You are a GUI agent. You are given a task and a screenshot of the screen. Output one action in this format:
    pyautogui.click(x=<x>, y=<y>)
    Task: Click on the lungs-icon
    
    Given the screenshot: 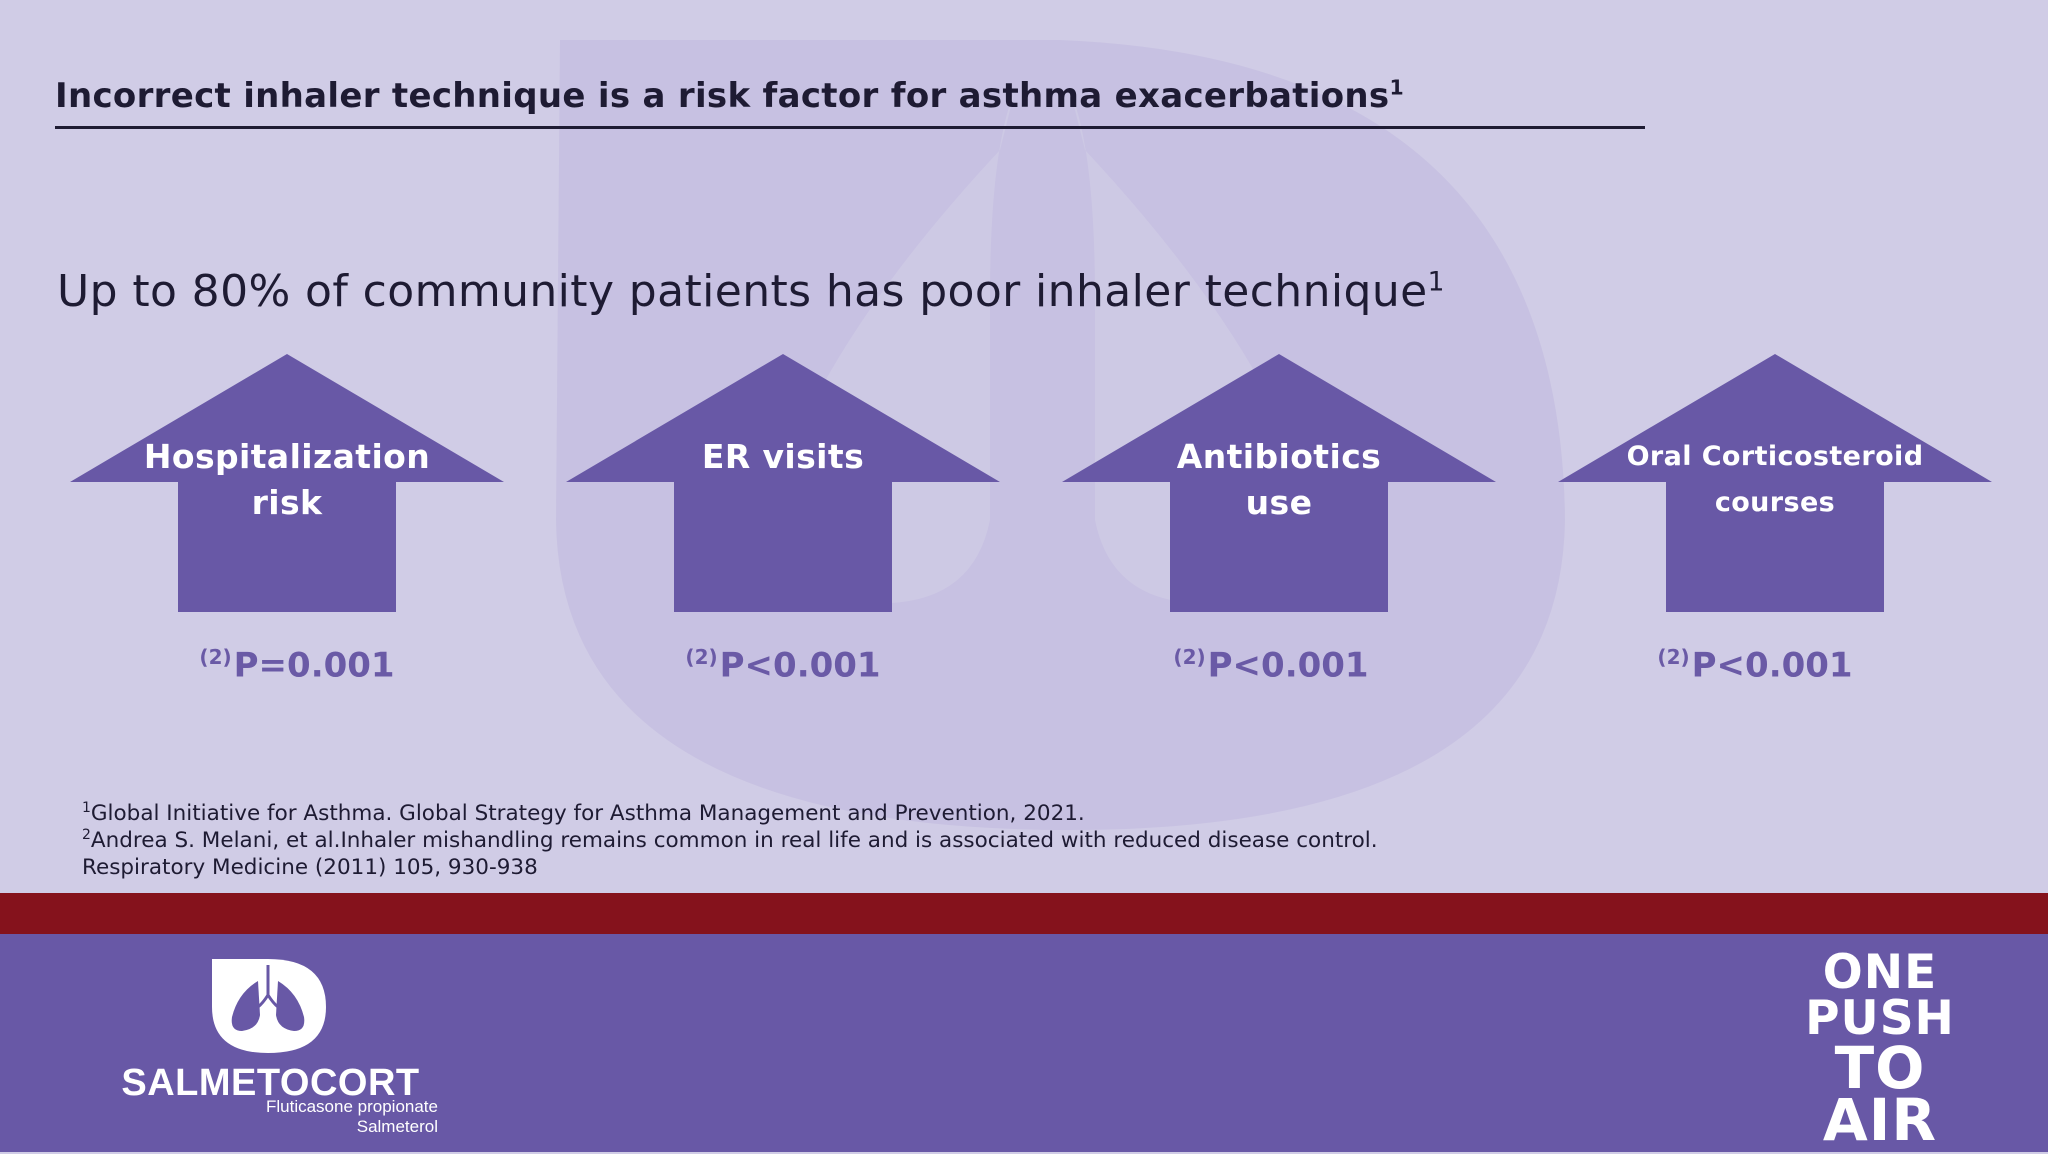 What is the action you would take?
    pyautogui.click(x=269, y=1006)
    